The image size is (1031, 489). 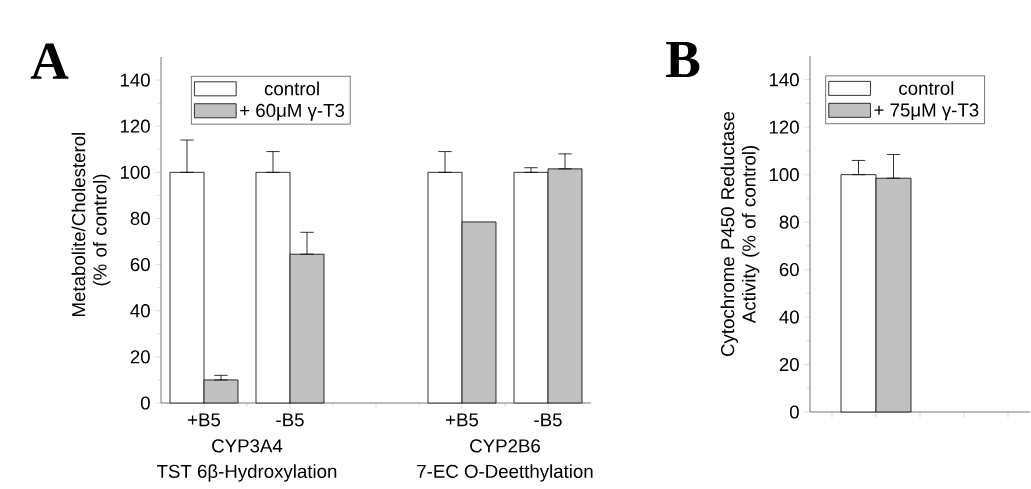 I want to click on legend-label: + 75μM γ-T3, so click(x=926, y=112).